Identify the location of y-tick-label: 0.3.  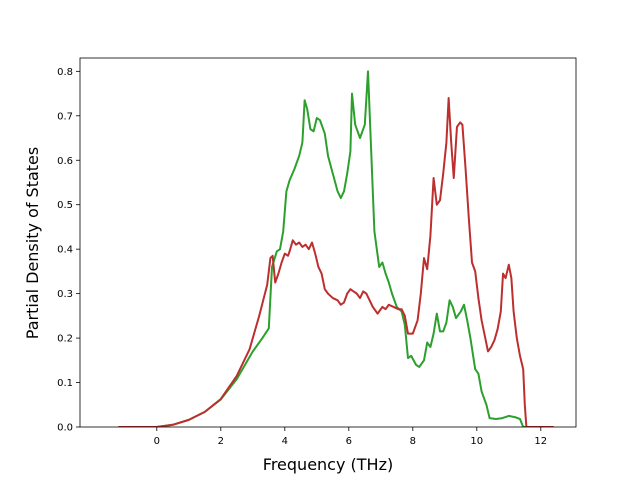
(65, 294).